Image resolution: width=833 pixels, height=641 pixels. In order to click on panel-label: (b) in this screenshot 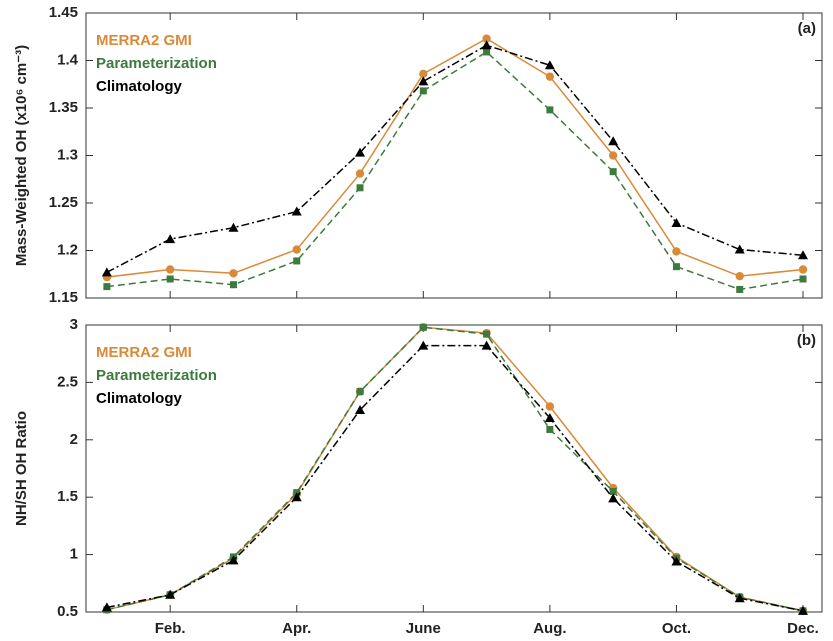, I will do `click(806, 340)`.